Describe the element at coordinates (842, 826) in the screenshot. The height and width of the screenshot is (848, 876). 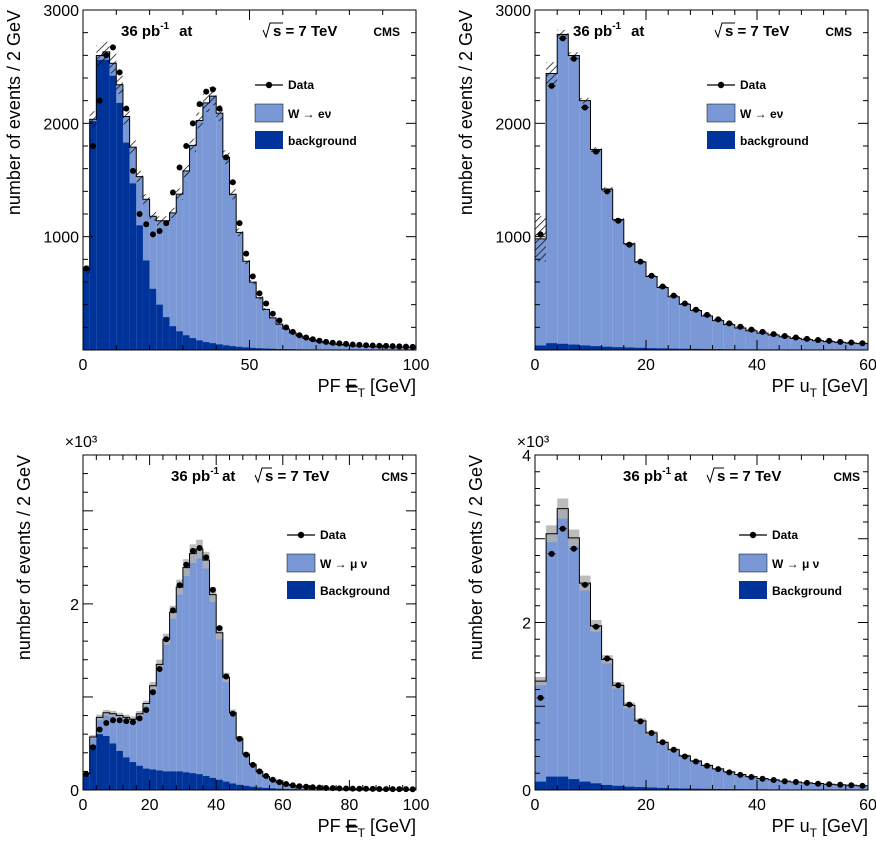
I see `x-axis-title-suffix: [GeV]` at that location.